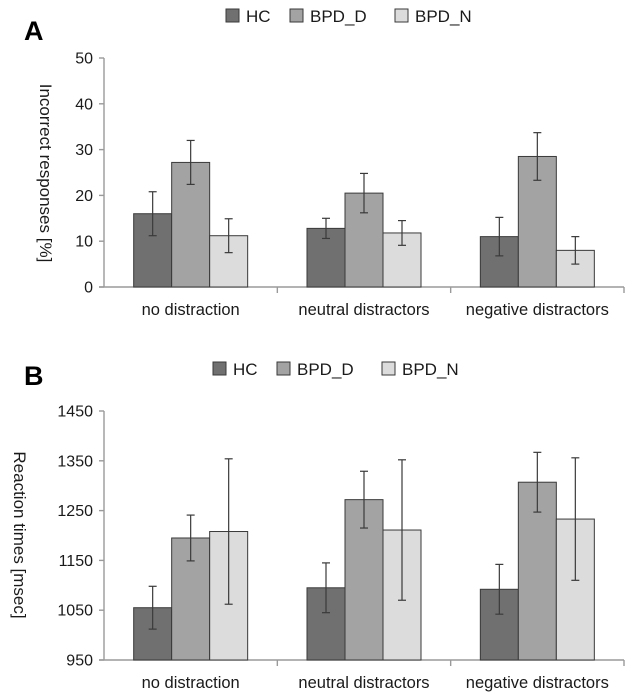 The height and width of the screenshot is (693, 629). Describe the element at coordinates (45, 173) in the screenshot. I see `panel-a-y-axis-label: Incorrect responses [%]` at that location.